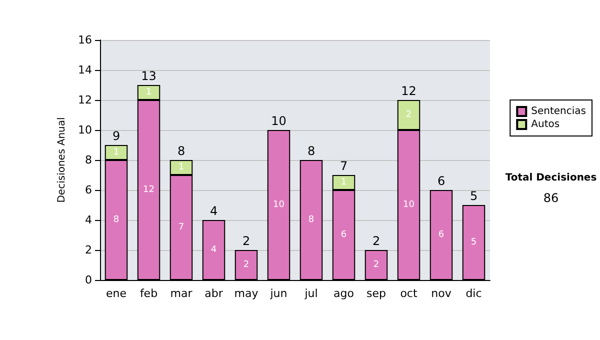 This screenshot has height=340, width=600. I want to click on x-tick-label: abr, so click(214, 293).